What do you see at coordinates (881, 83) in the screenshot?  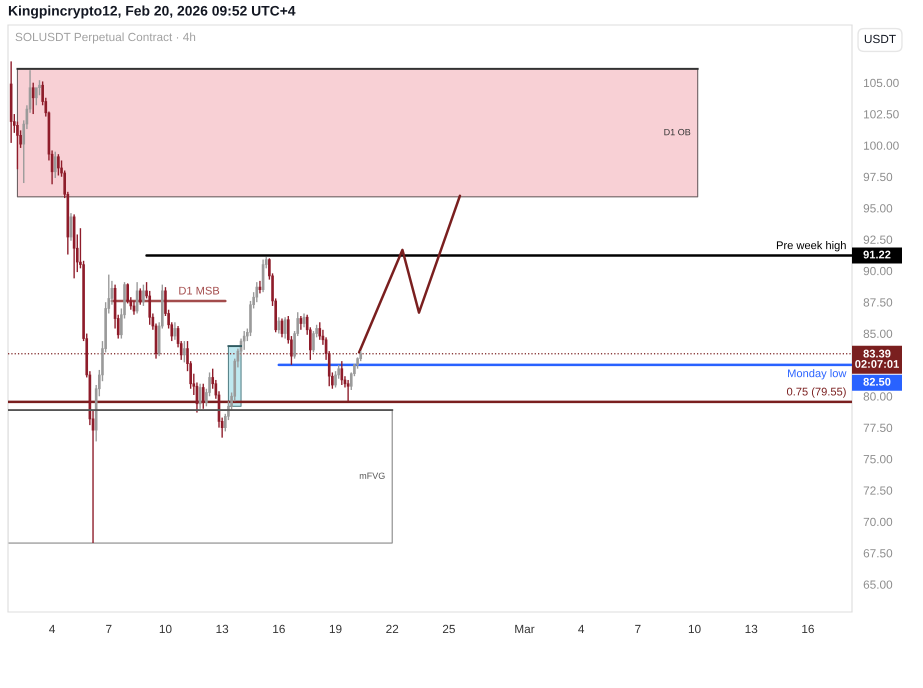 I see `y-tick-label: 105.00` at bounding box center [881, 83].